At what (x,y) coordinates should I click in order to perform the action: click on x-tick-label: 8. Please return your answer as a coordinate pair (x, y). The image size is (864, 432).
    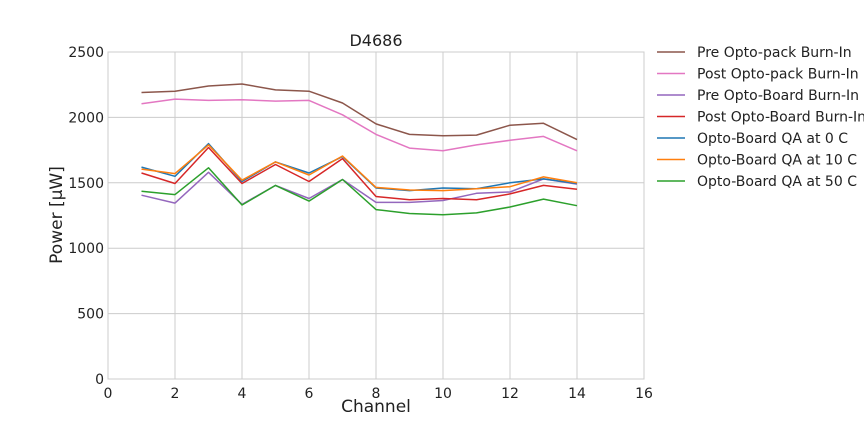
    Looking at the image, I should click on (376, 394).